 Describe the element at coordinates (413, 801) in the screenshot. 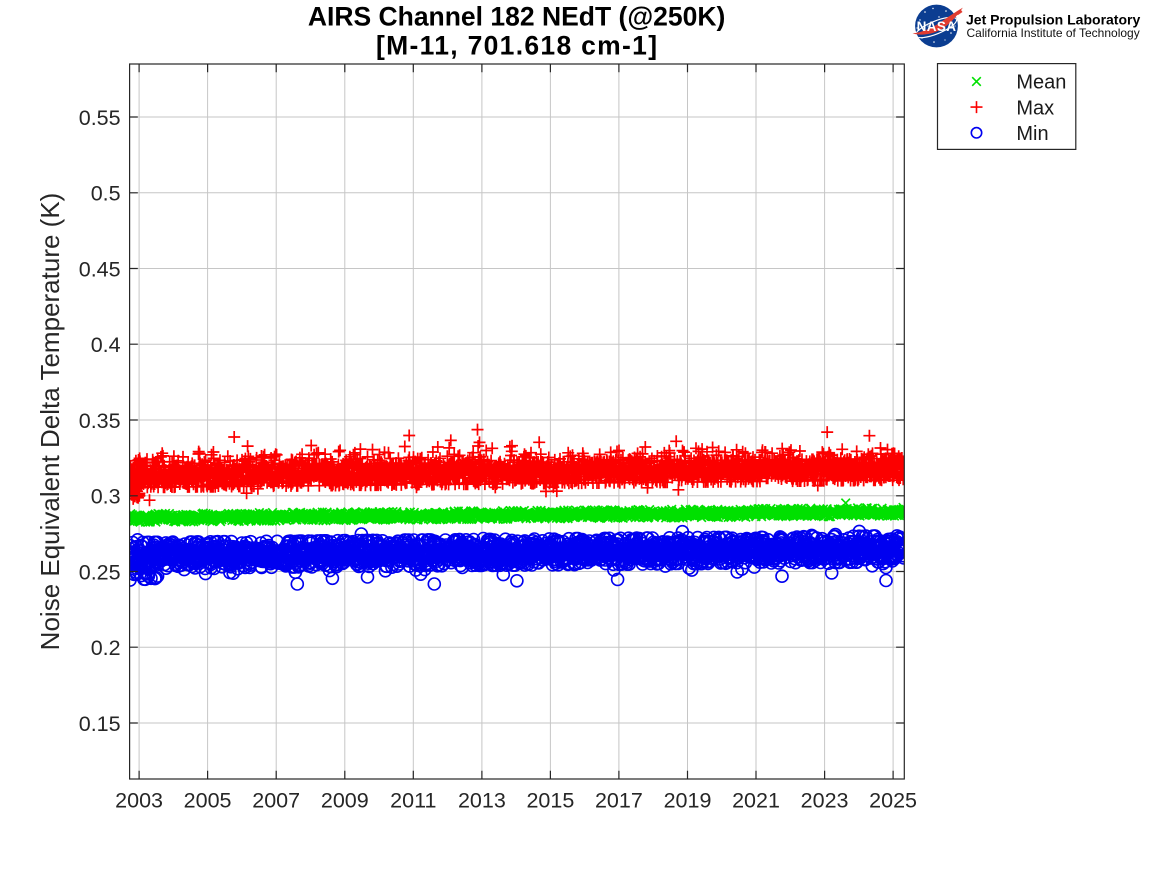

I see `svg-text: 2011` at that location.